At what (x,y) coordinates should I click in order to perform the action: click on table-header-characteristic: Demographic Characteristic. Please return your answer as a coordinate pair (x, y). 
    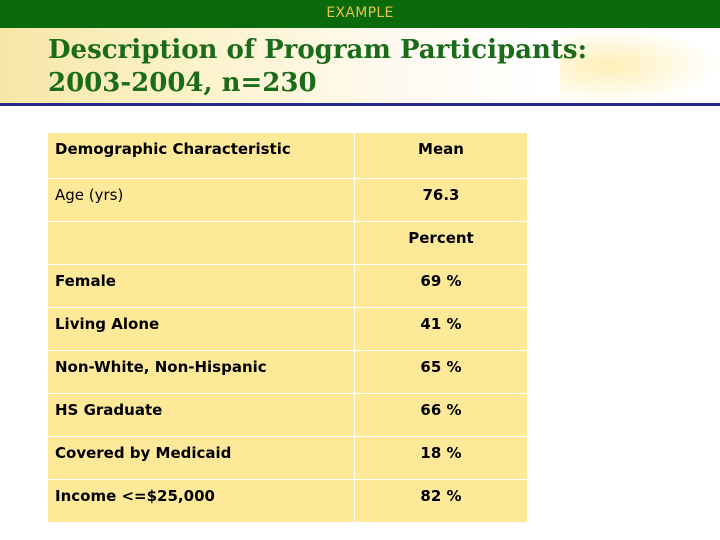
    Looking at the image, I should click on (201, 155).